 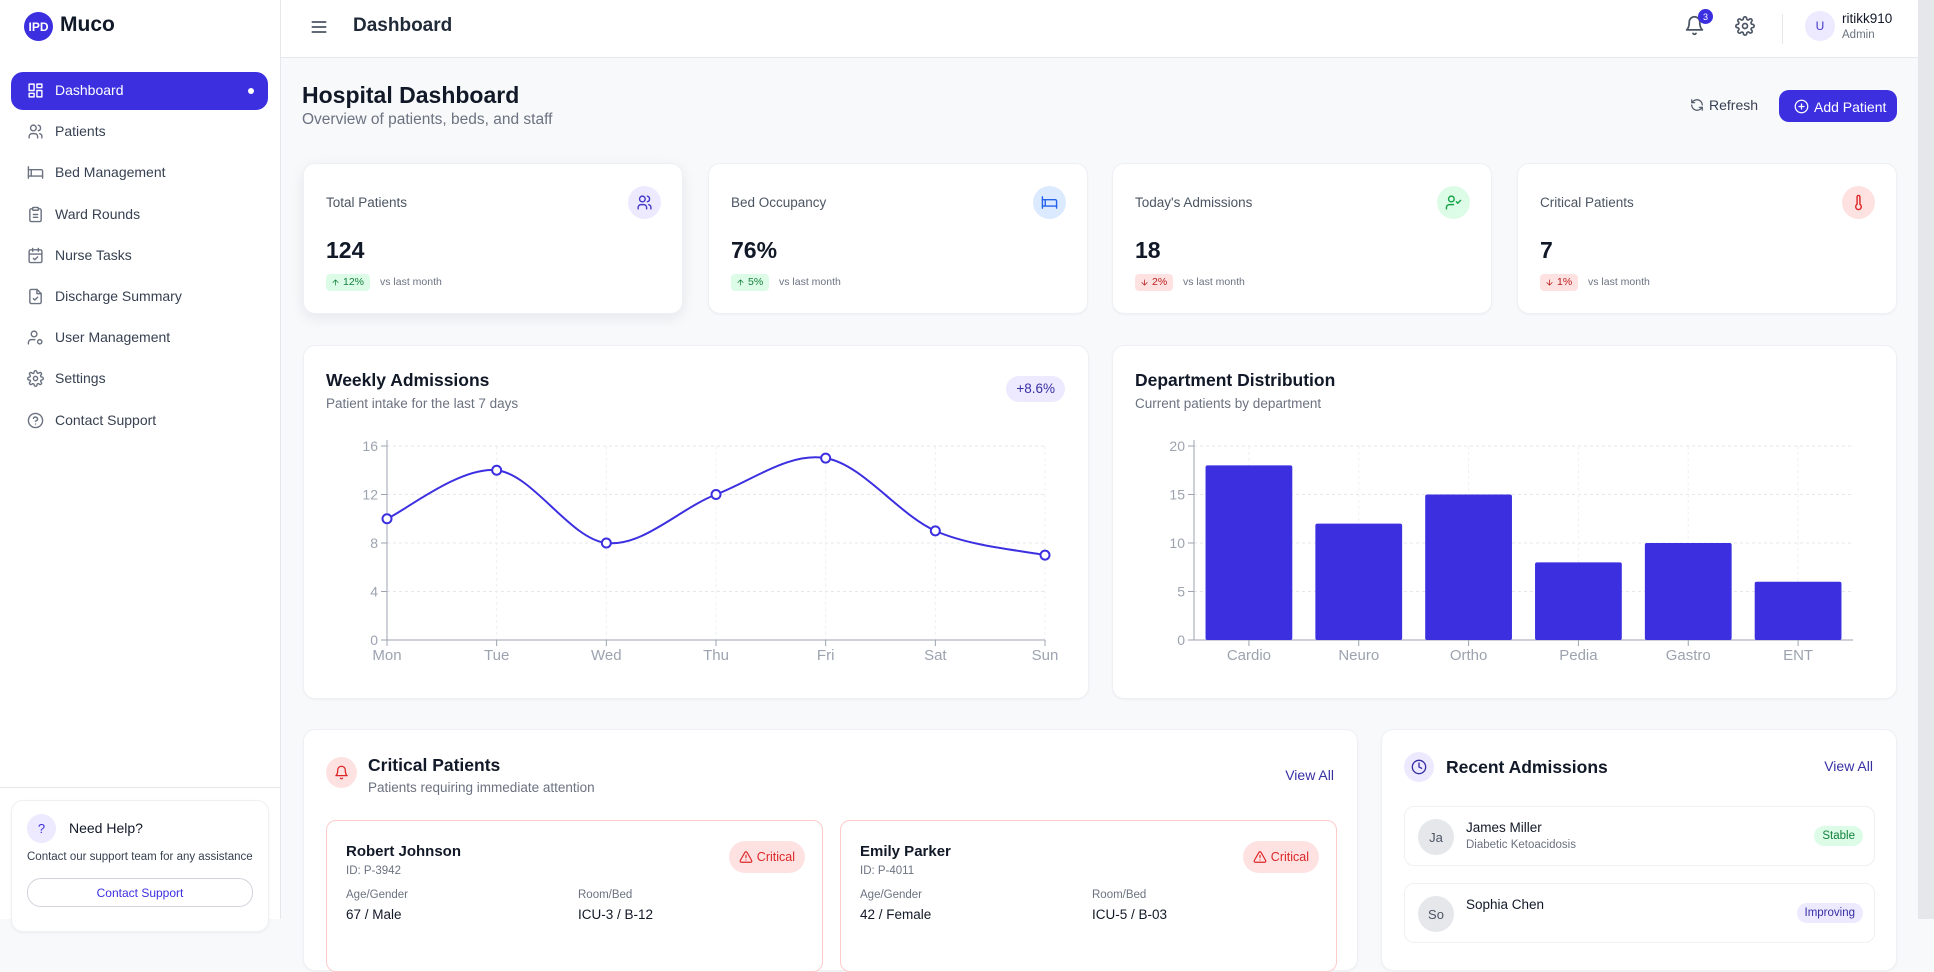 I want to click on x-tick-label: Thu, so click(x=716, y=655).